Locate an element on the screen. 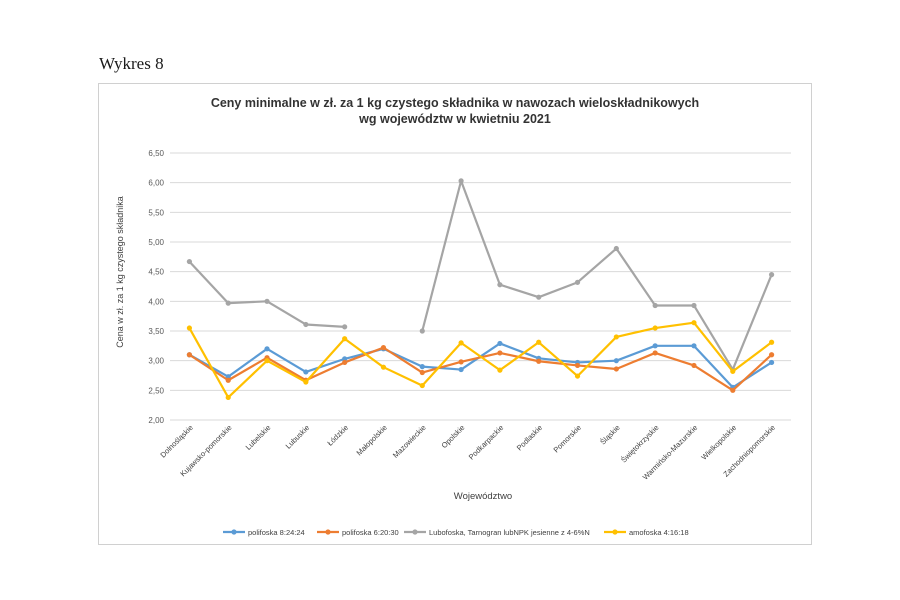 The width and height of the screenshot is (900, 600). y-axis-label: Cena w zł. za 1 kg czystego składnika is located at coordinates (120, 272).